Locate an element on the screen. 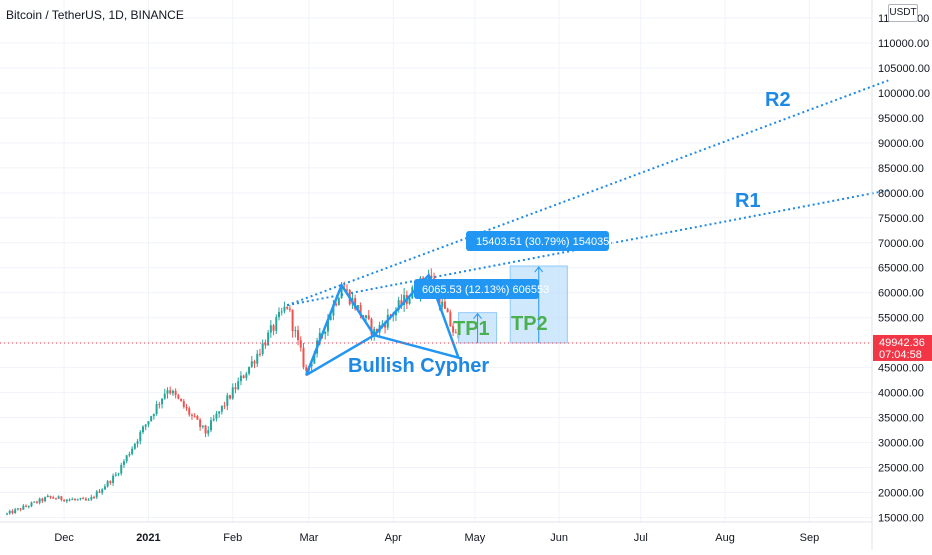 This screenshot has width=932, height=555. time-tick-label: Apr is located at coordinates (393, 538).